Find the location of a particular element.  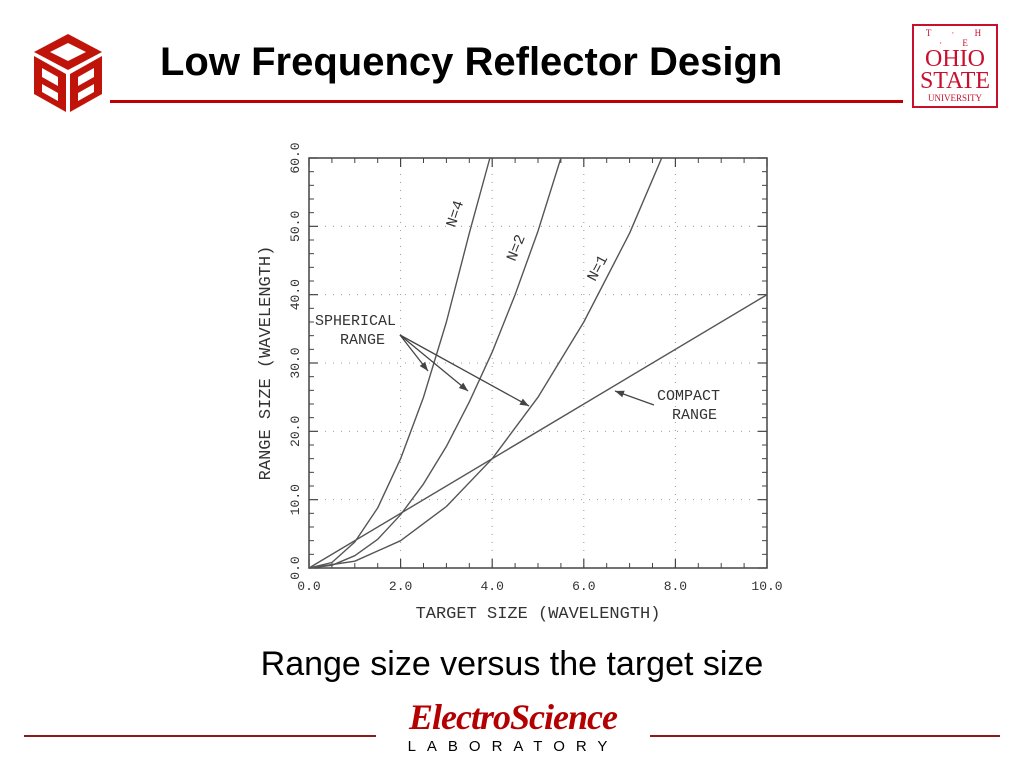

series-line-n4 is located at coordinates (399, 363).